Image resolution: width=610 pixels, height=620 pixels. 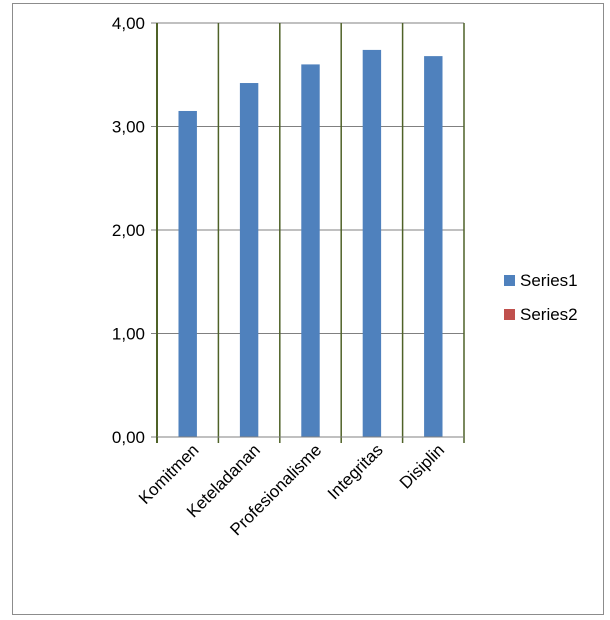 I want to click on bar-keteladanan, so click(x=249, y=260).